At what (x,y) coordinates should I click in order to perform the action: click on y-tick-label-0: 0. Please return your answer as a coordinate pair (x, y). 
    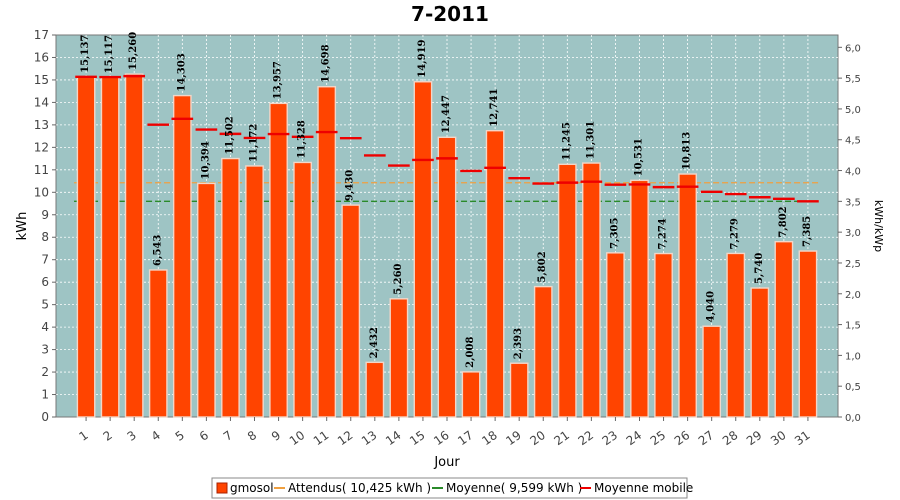
    Looking at the image, I should click on (45, 417).